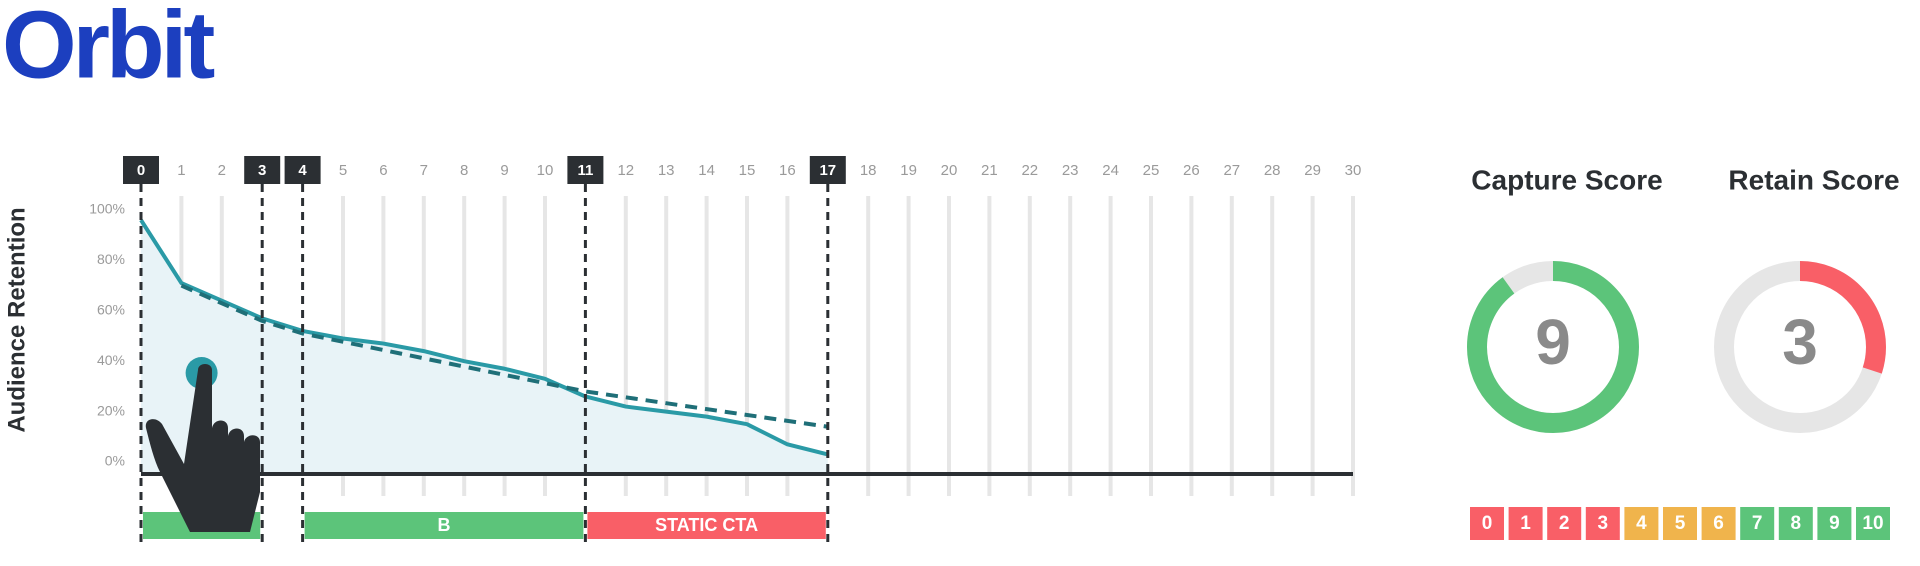 This screenshot has height=566, width=1920. I want to click on x-tick-label: 17, so click(827, 170).